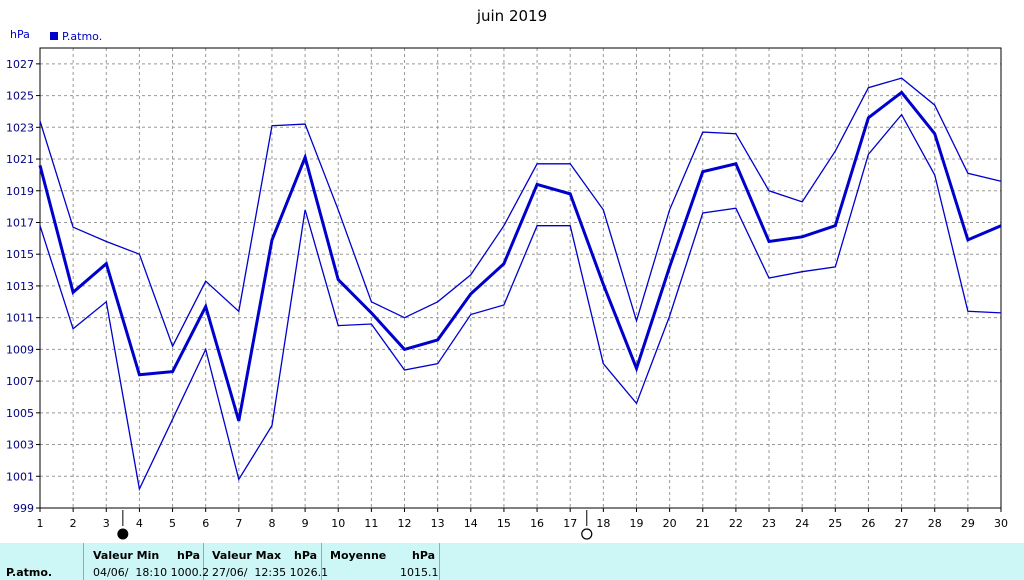 The width and height of the screenshot is (1024, 580). I want to click on y-tick-label: 1005, so click(20, 413).